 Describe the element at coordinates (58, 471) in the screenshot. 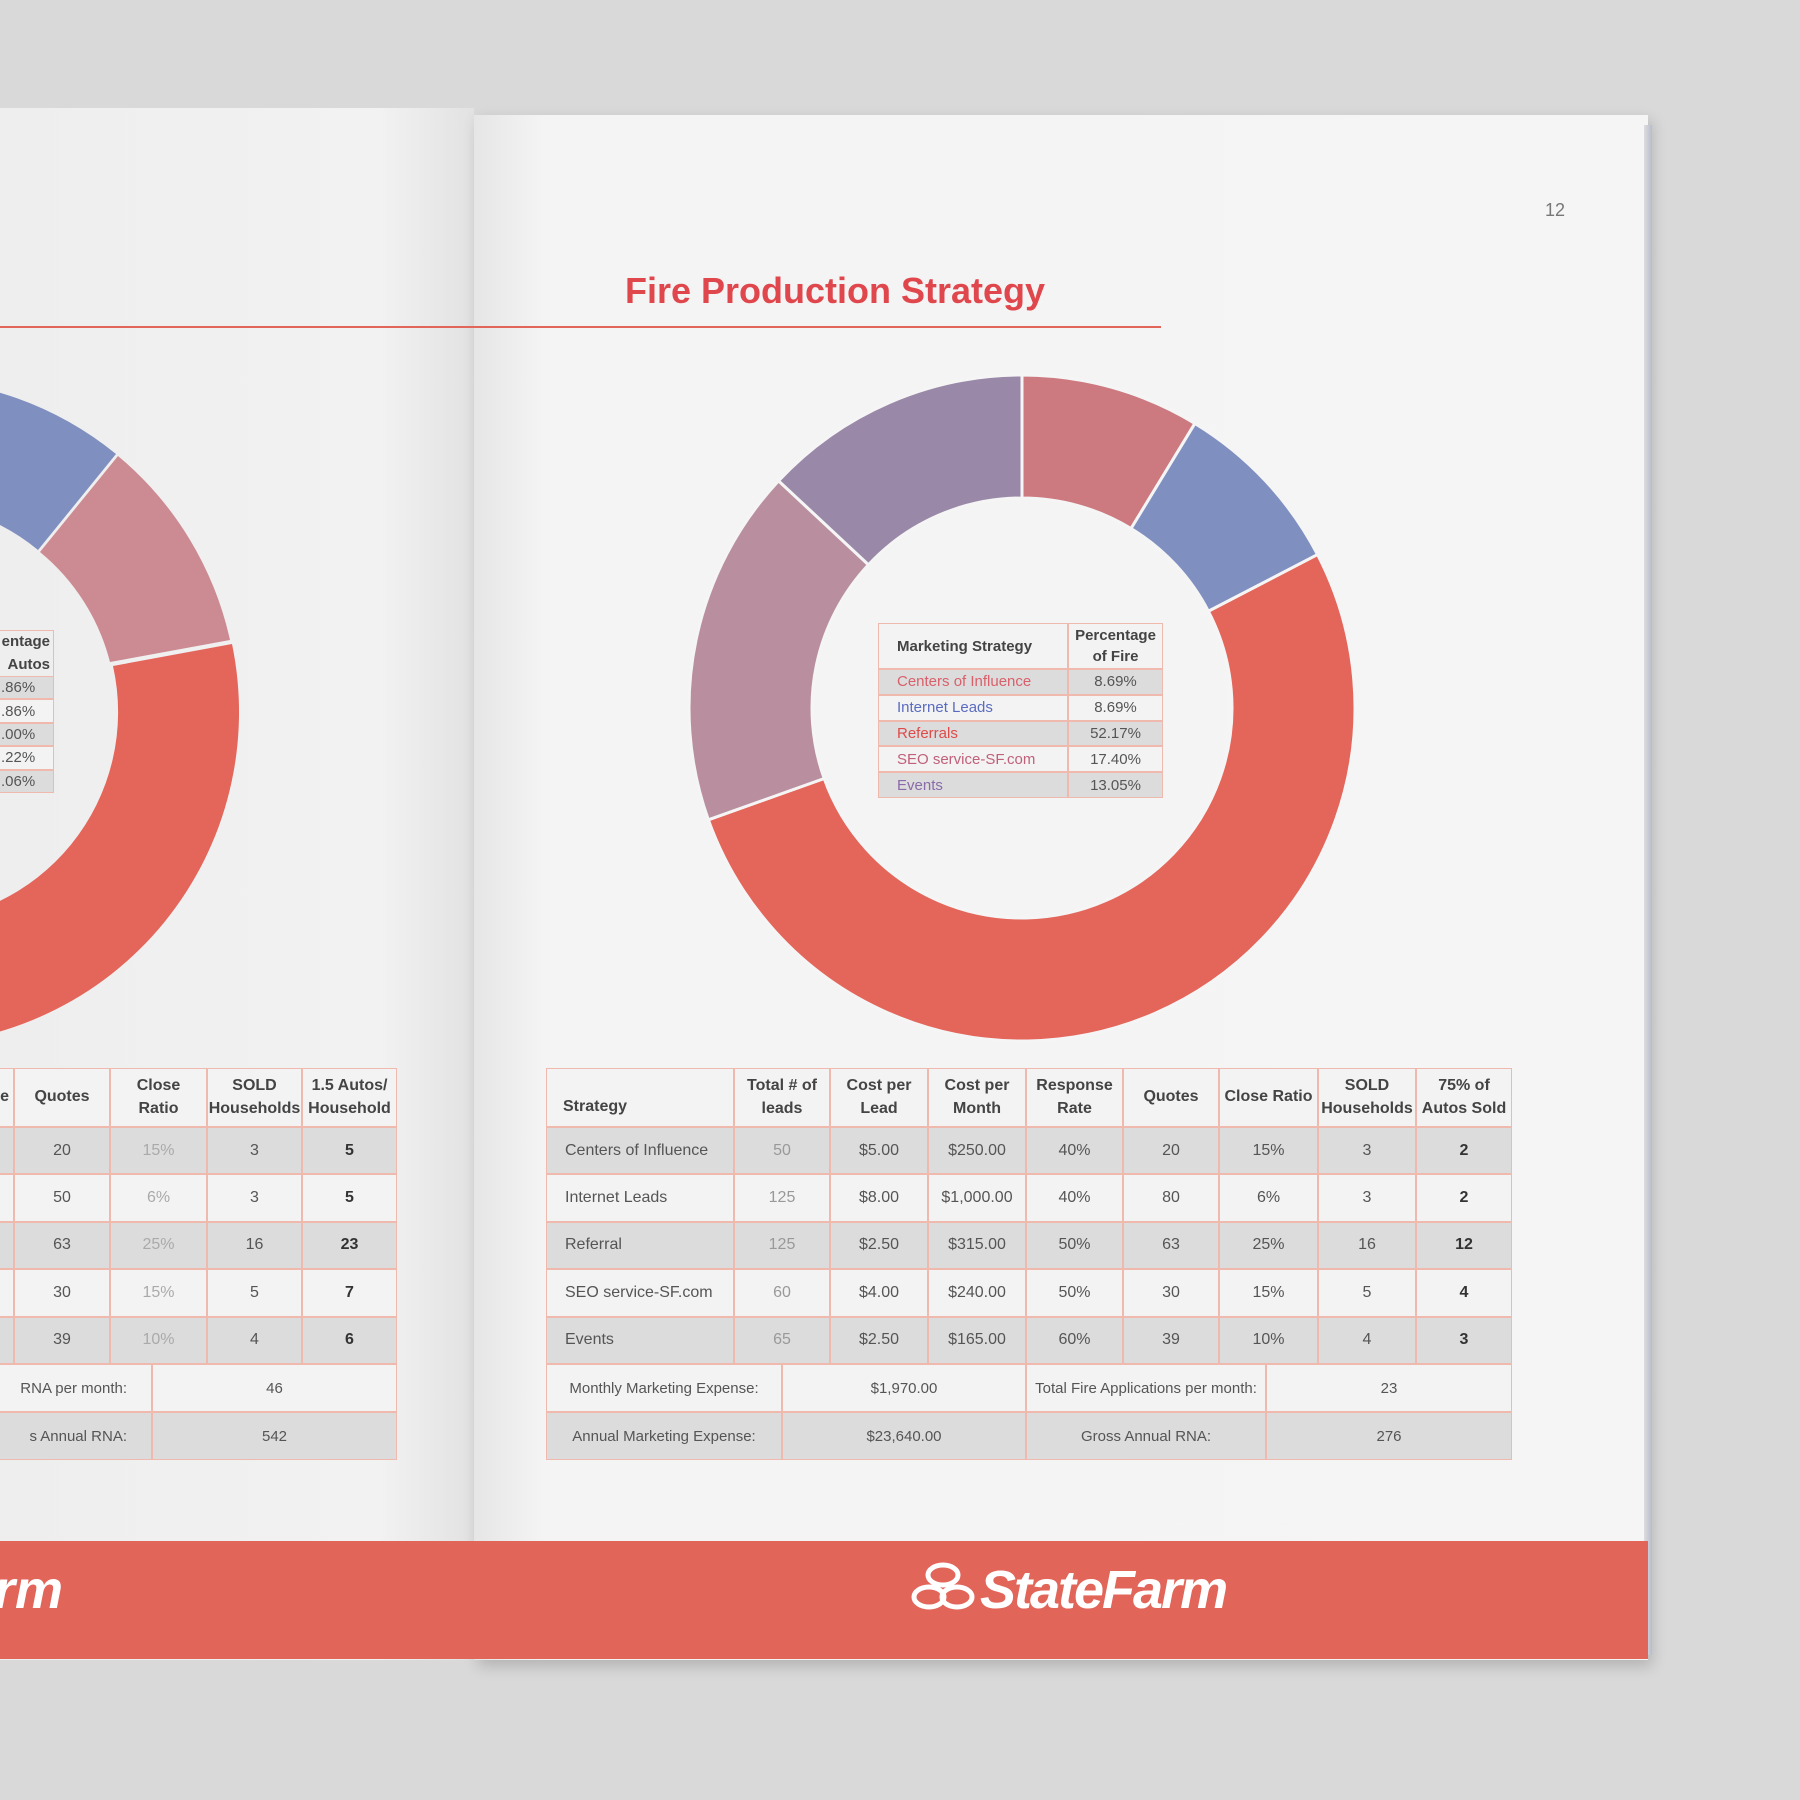

I see `left-donut-arc` at that location.